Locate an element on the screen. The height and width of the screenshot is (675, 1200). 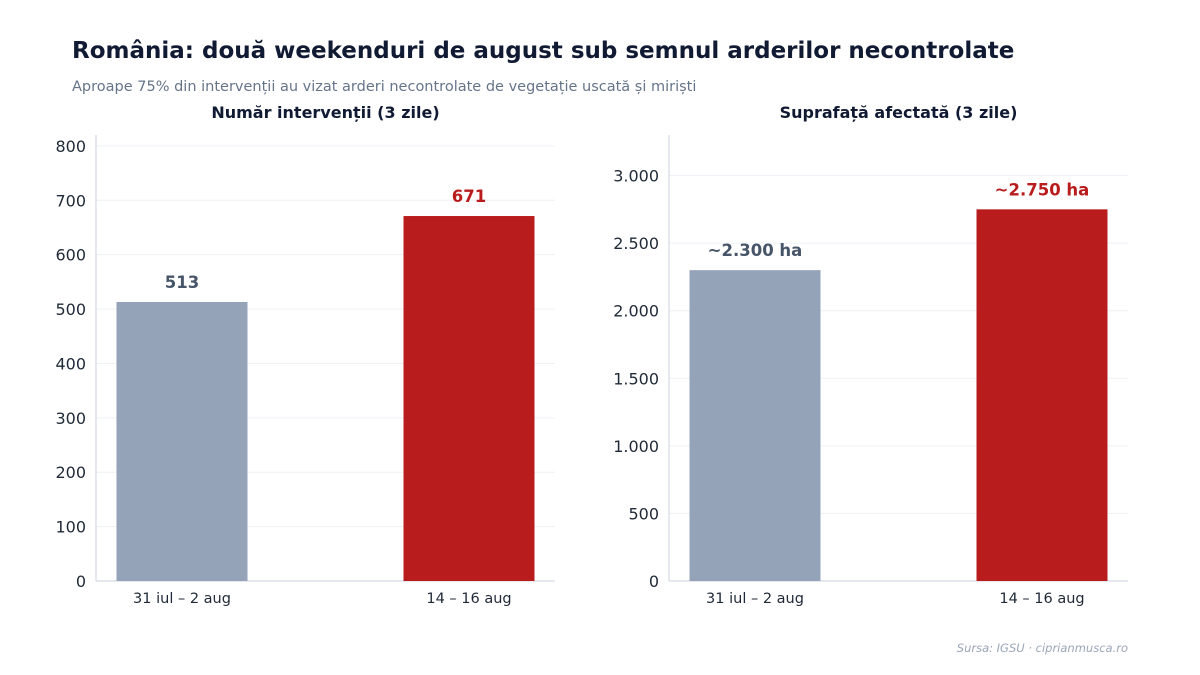
y-tick-label: 800 is located at coordinates (70, 146).